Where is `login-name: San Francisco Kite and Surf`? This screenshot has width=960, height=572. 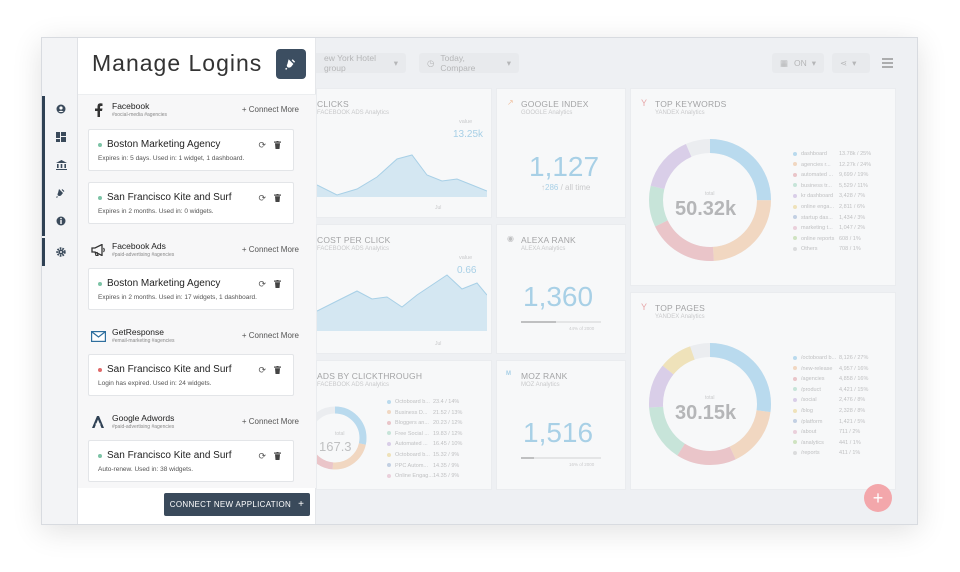
login-name: San Francisco Kite and Surf is located at coordinates (169, 369).